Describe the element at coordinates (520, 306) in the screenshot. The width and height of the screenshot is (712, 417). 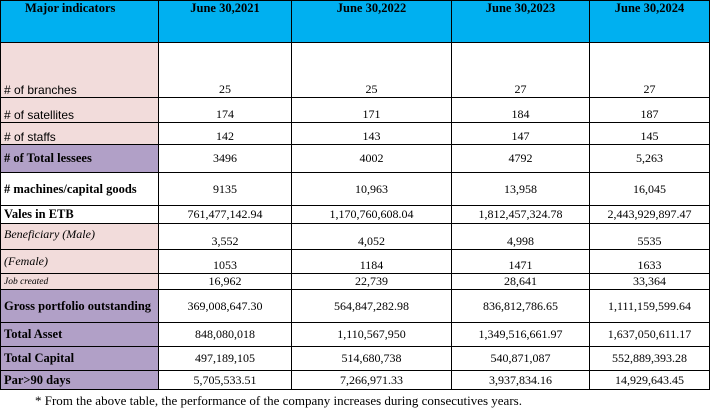
I see `cell-value: 836,812,786.65` at that location.